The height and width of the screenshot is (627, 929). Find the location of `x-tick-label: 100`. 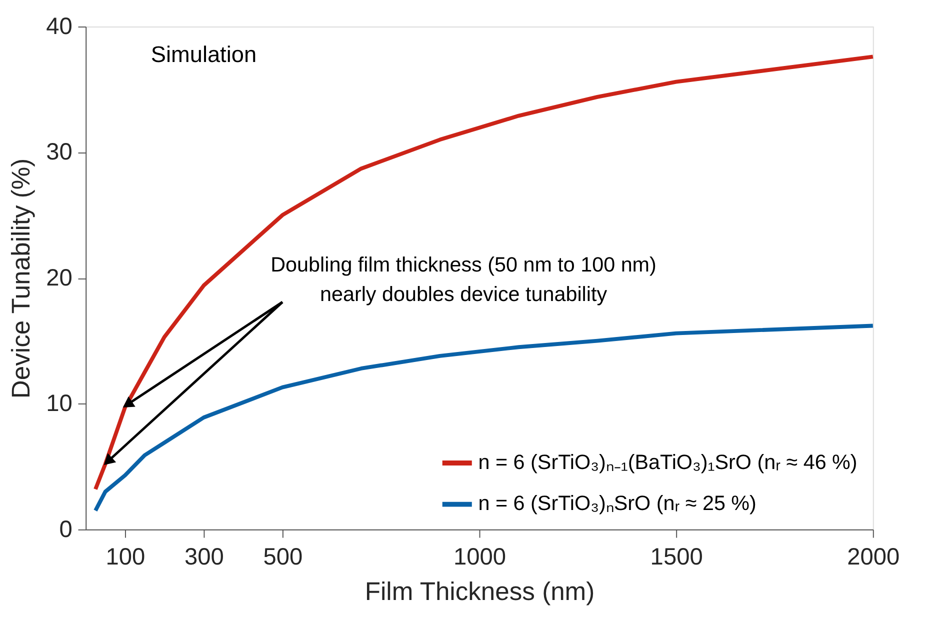

x-tick-label: 100 is located at coordinates (126, 557).